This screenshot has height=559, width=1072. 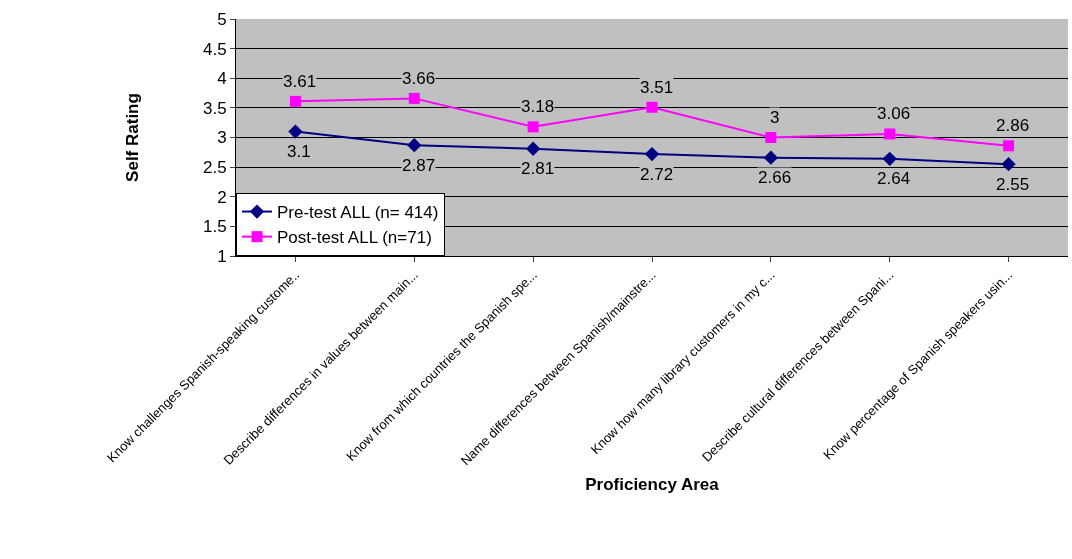 What do you see at coordinates (214, 108) in the screenshot?
I see `y-tick-label: 3.5` at bounding box center [214, 108].